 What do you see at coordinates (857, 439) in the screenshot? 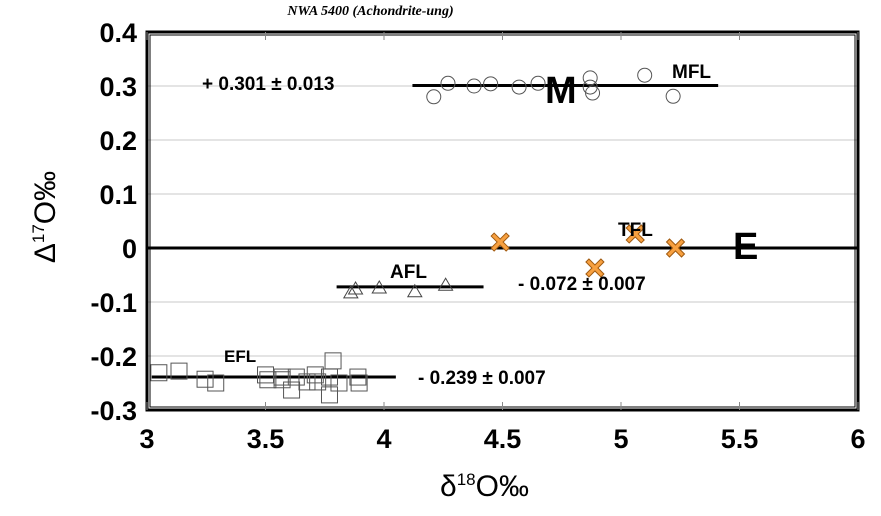
I see `x-tick-label: 6` at bounding box center [857, 439].